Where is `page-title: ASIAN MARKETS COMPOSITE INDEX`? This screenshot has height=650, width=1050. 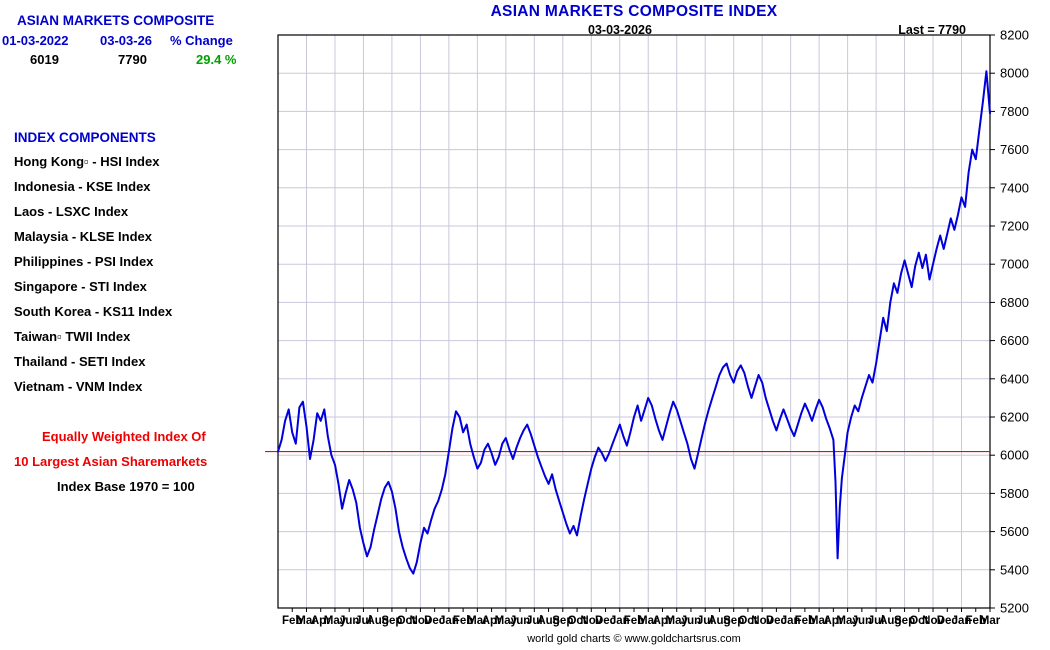 page-title: ASIAN MARKETS COMPOSITE INDEX is located at coordinates (634, 11).